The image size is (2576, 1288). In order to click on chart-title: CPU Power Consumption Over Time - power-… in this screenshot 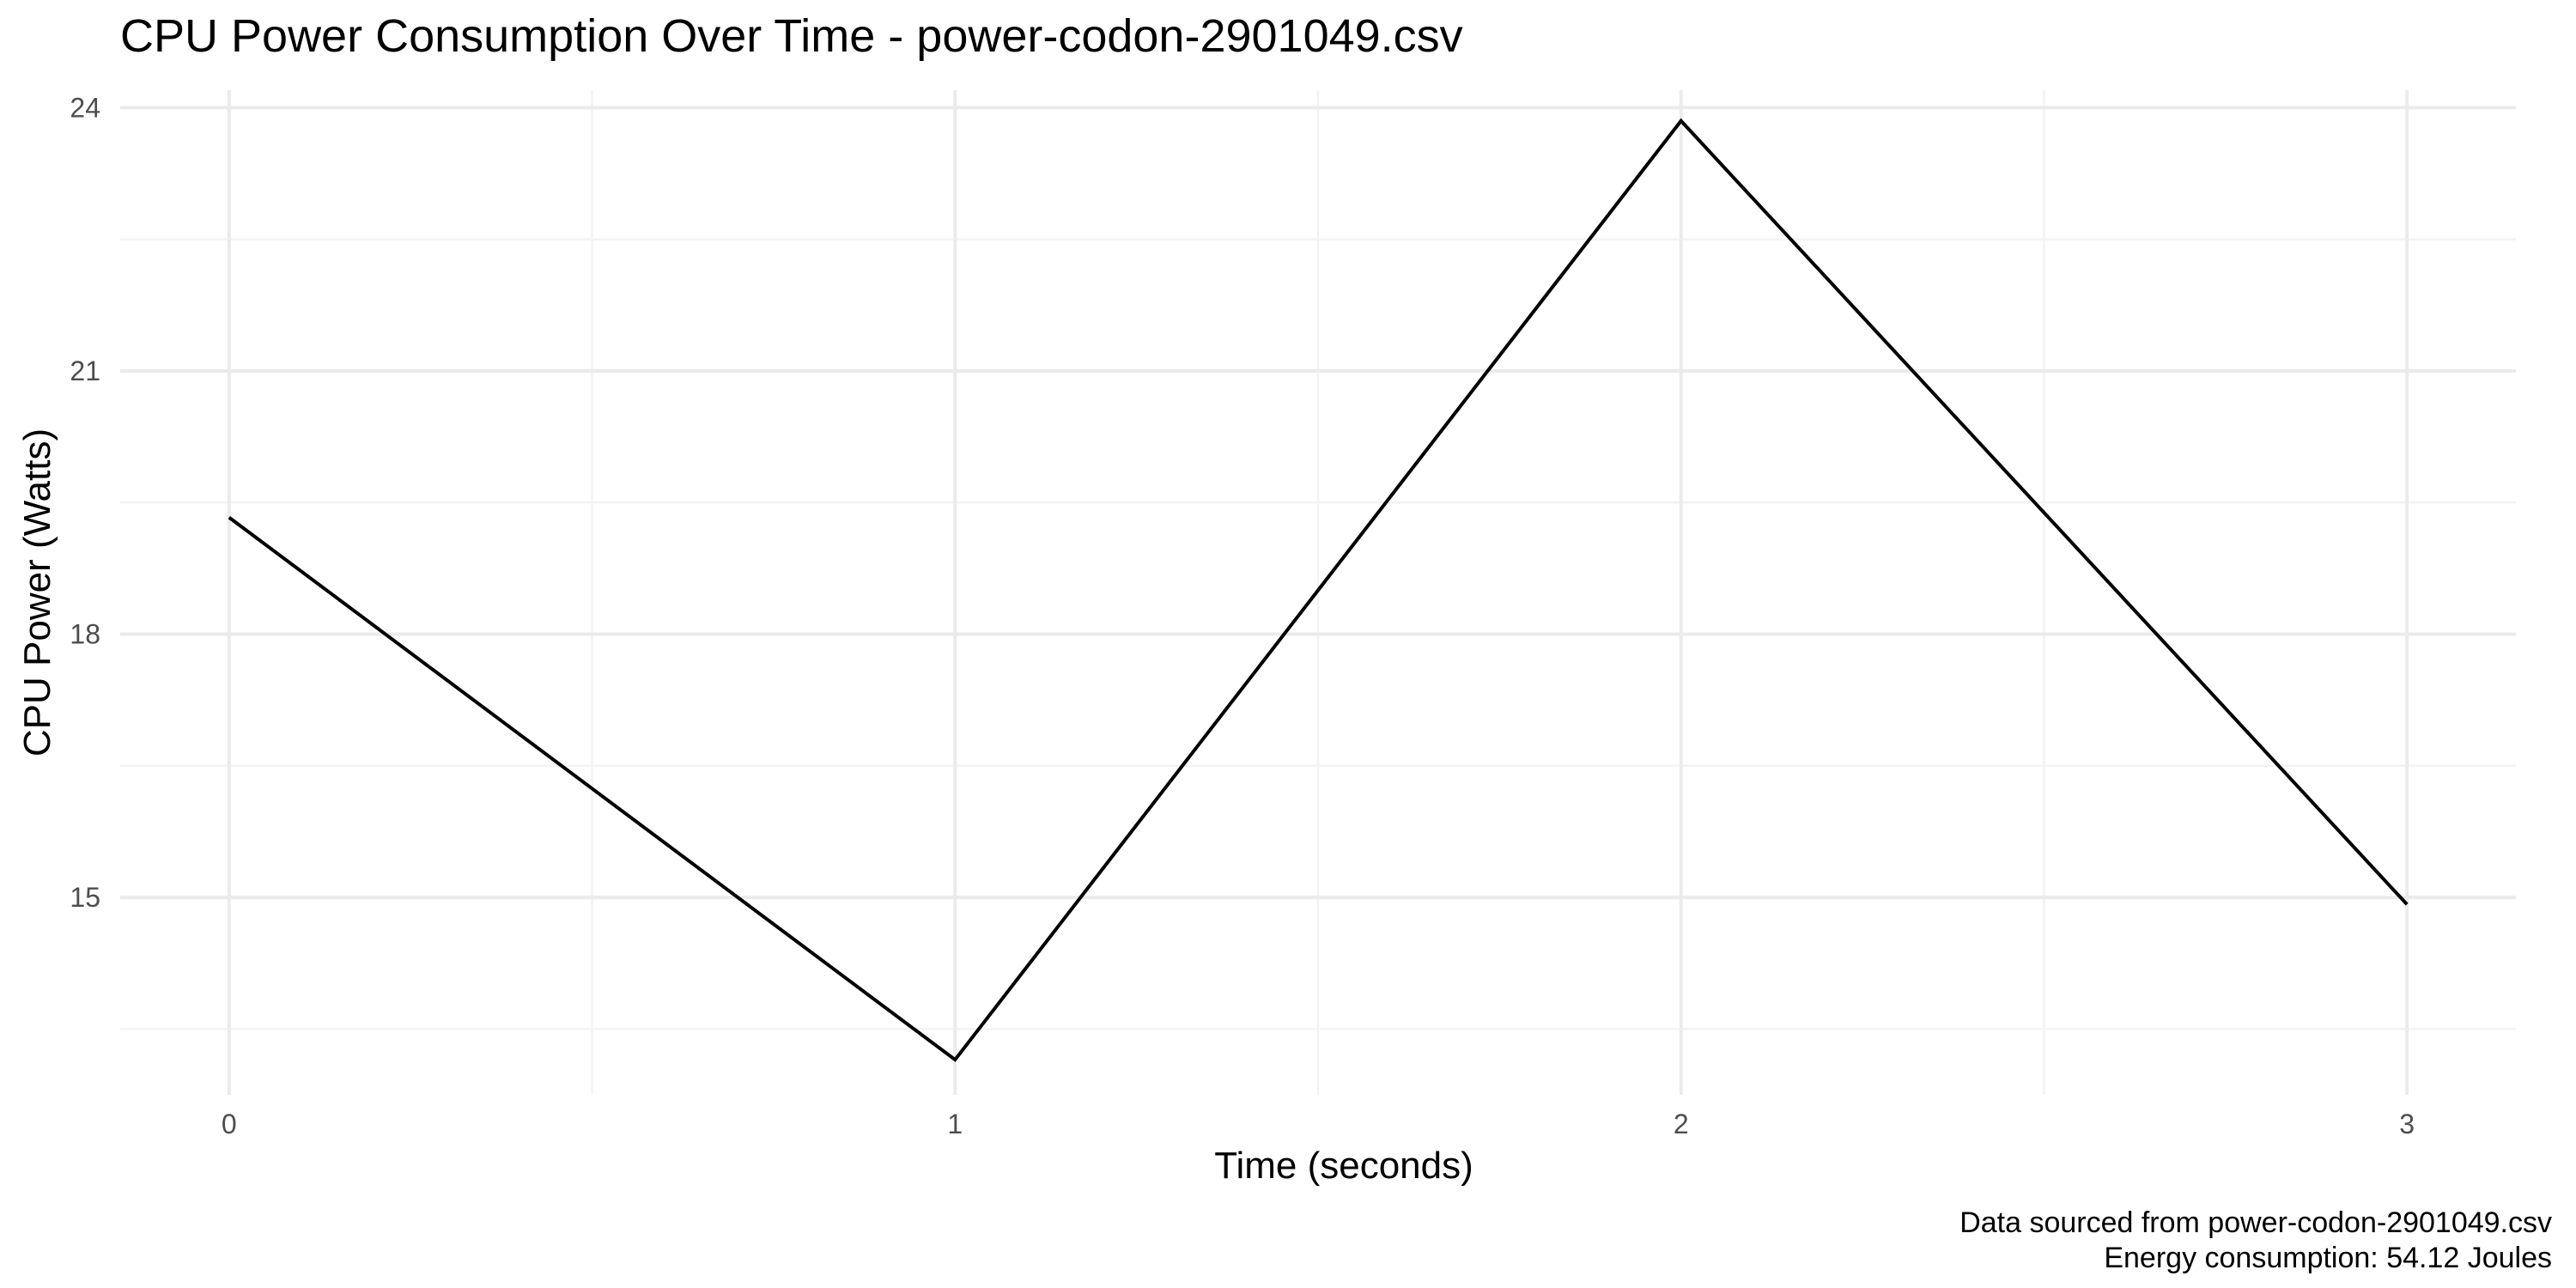, I will do `click(792, 36)`.